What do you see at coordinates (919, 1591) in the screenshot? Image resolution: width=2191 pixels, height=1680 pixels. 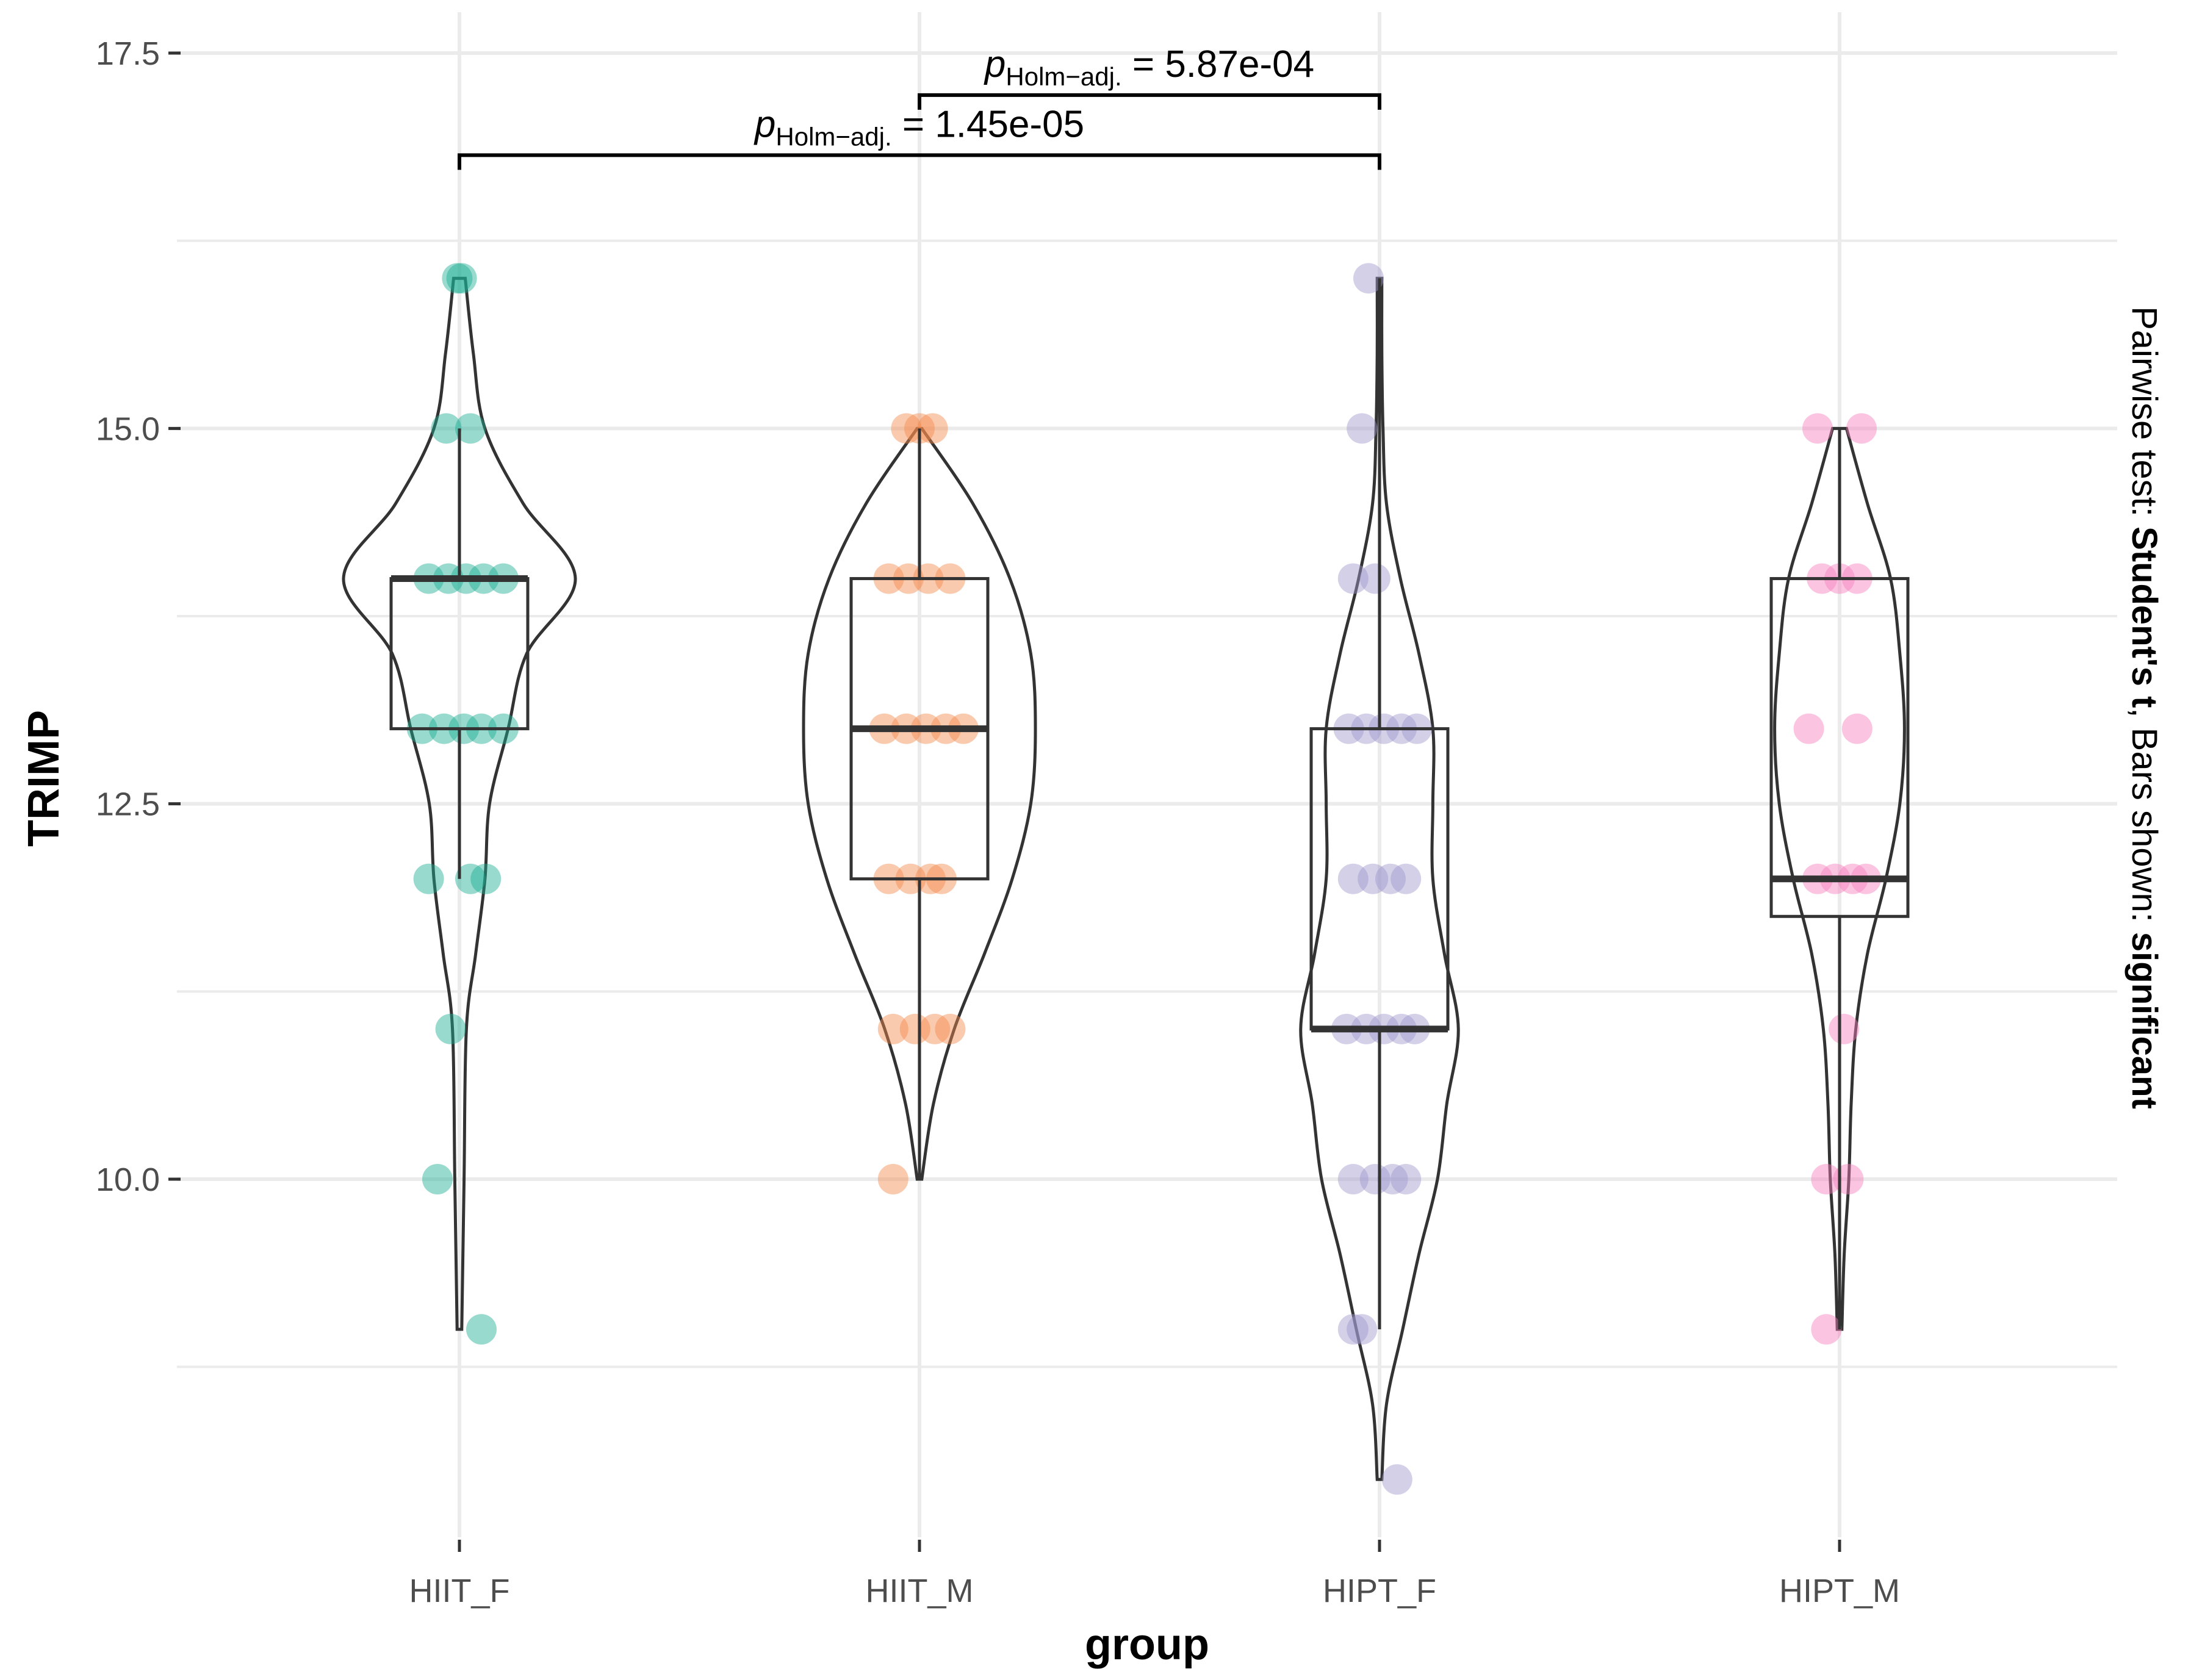 I see `x-tick-label: HIIT_M` at bounding box center [919, 1591].